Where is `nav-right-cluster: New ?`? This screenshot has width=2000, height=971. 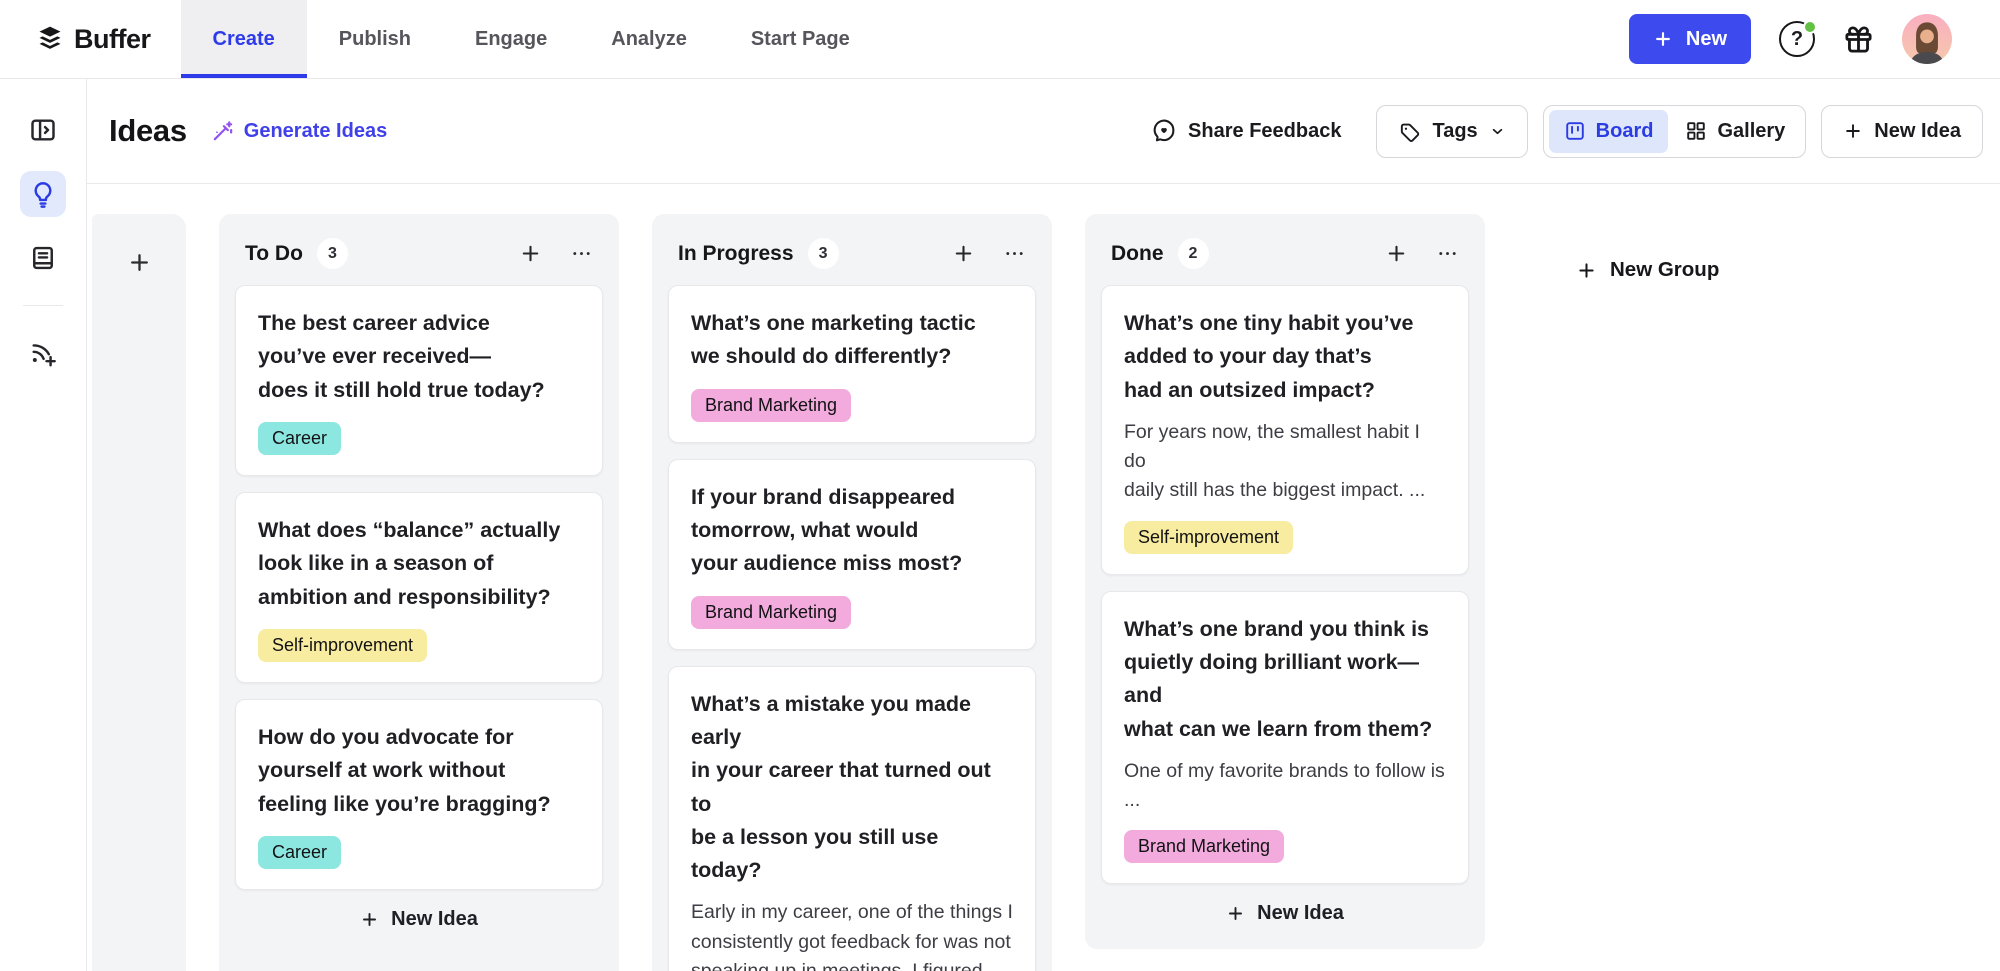
nav-right-cluster: New ? is located at coordinates (1814, 39).